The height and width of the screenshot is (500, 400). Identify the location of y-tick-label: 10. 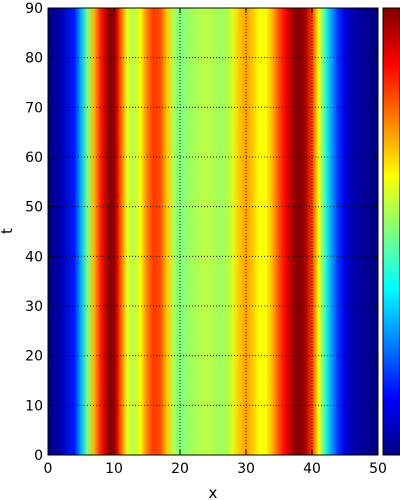
(34, 406).